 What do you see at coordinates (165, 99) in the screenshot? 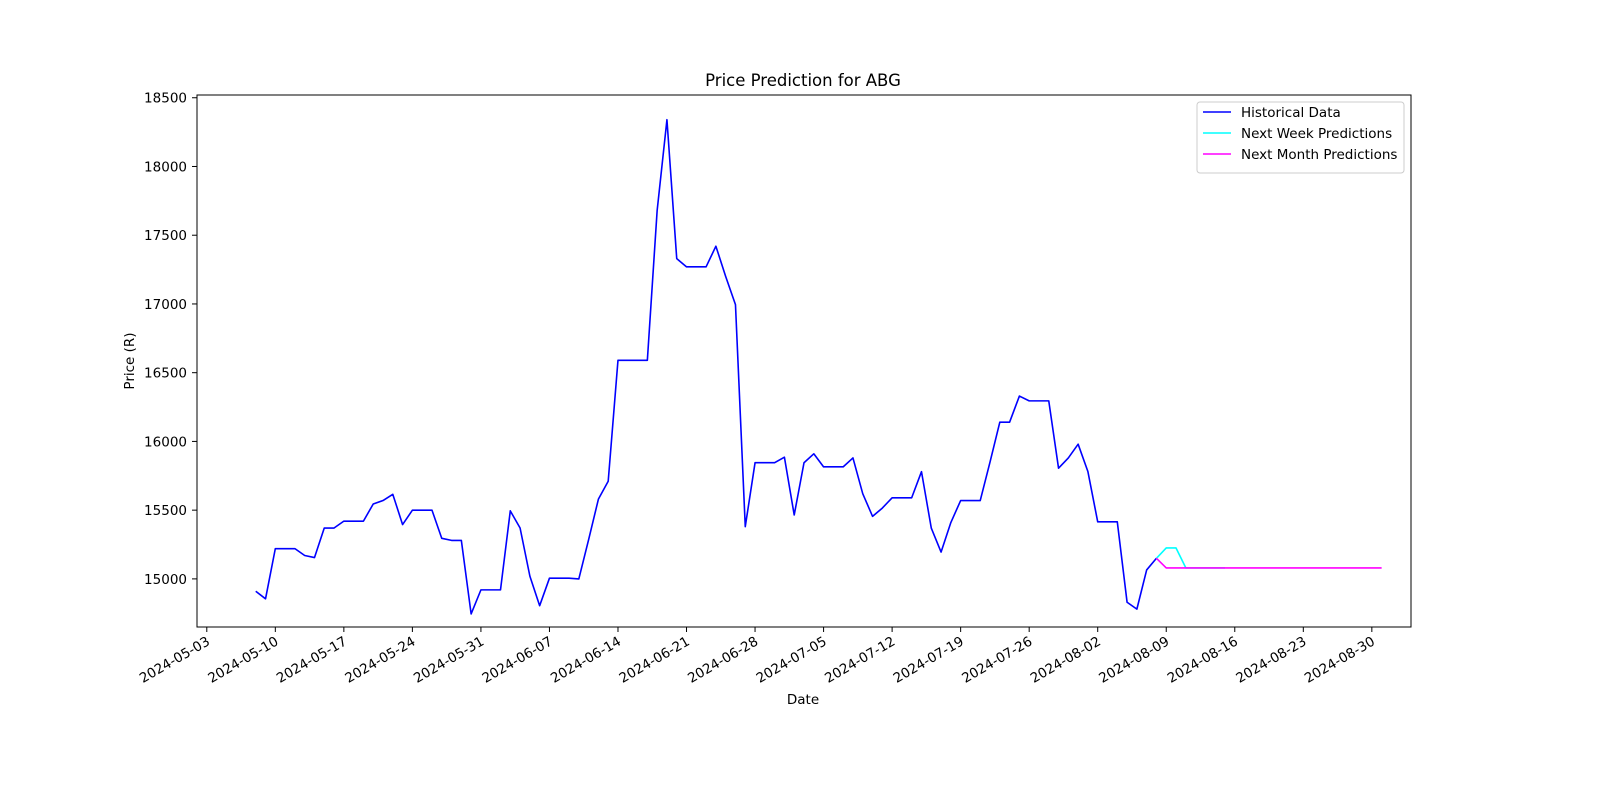
I see `y-tick-label: 18500` at bounding box center [165, 99].